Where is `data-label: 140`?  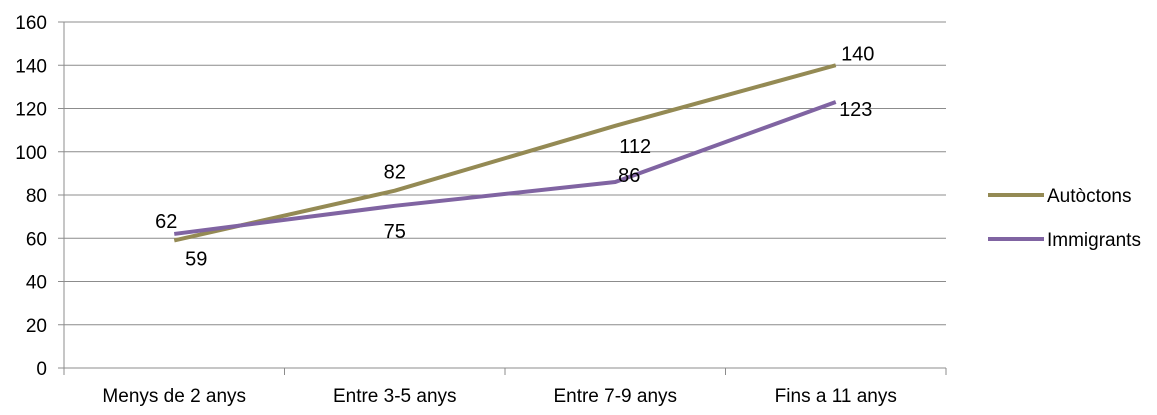 data-label: 140 is located at coordinates (857, 54).